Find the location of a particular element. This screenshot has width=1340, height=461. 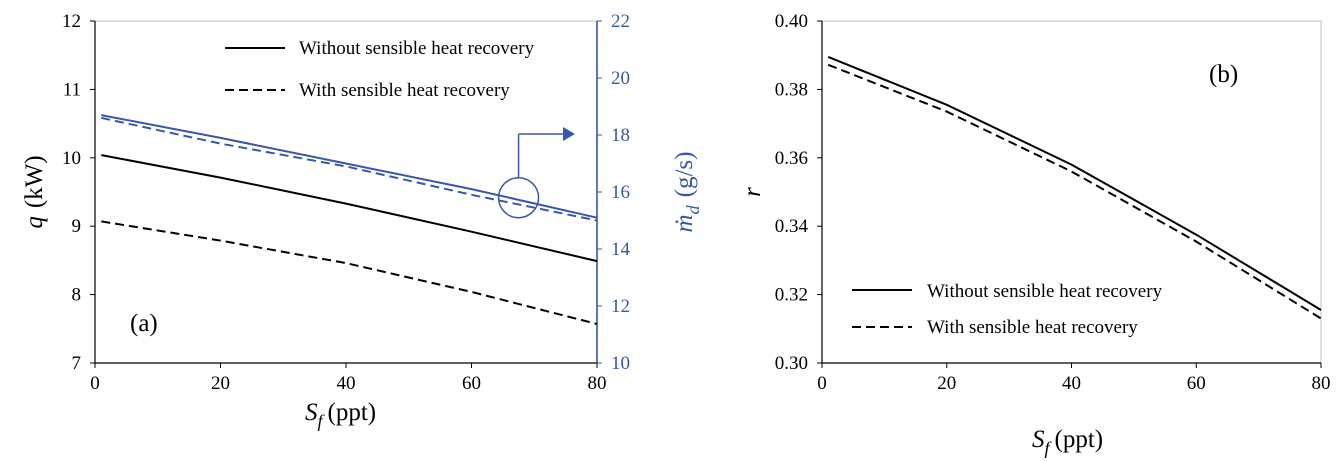

panel-b-ytick-label: 0.34 is located at coordinates (792, 226).